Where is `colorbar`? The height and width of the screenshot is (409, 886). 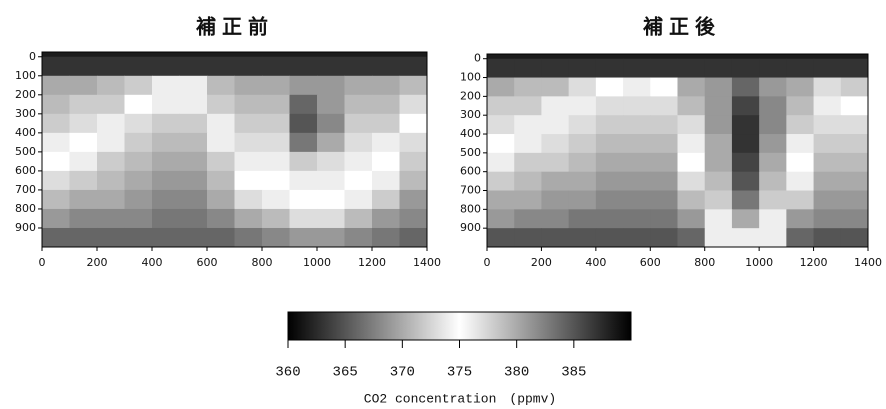
colorbar is located at coordinates (459, 326).